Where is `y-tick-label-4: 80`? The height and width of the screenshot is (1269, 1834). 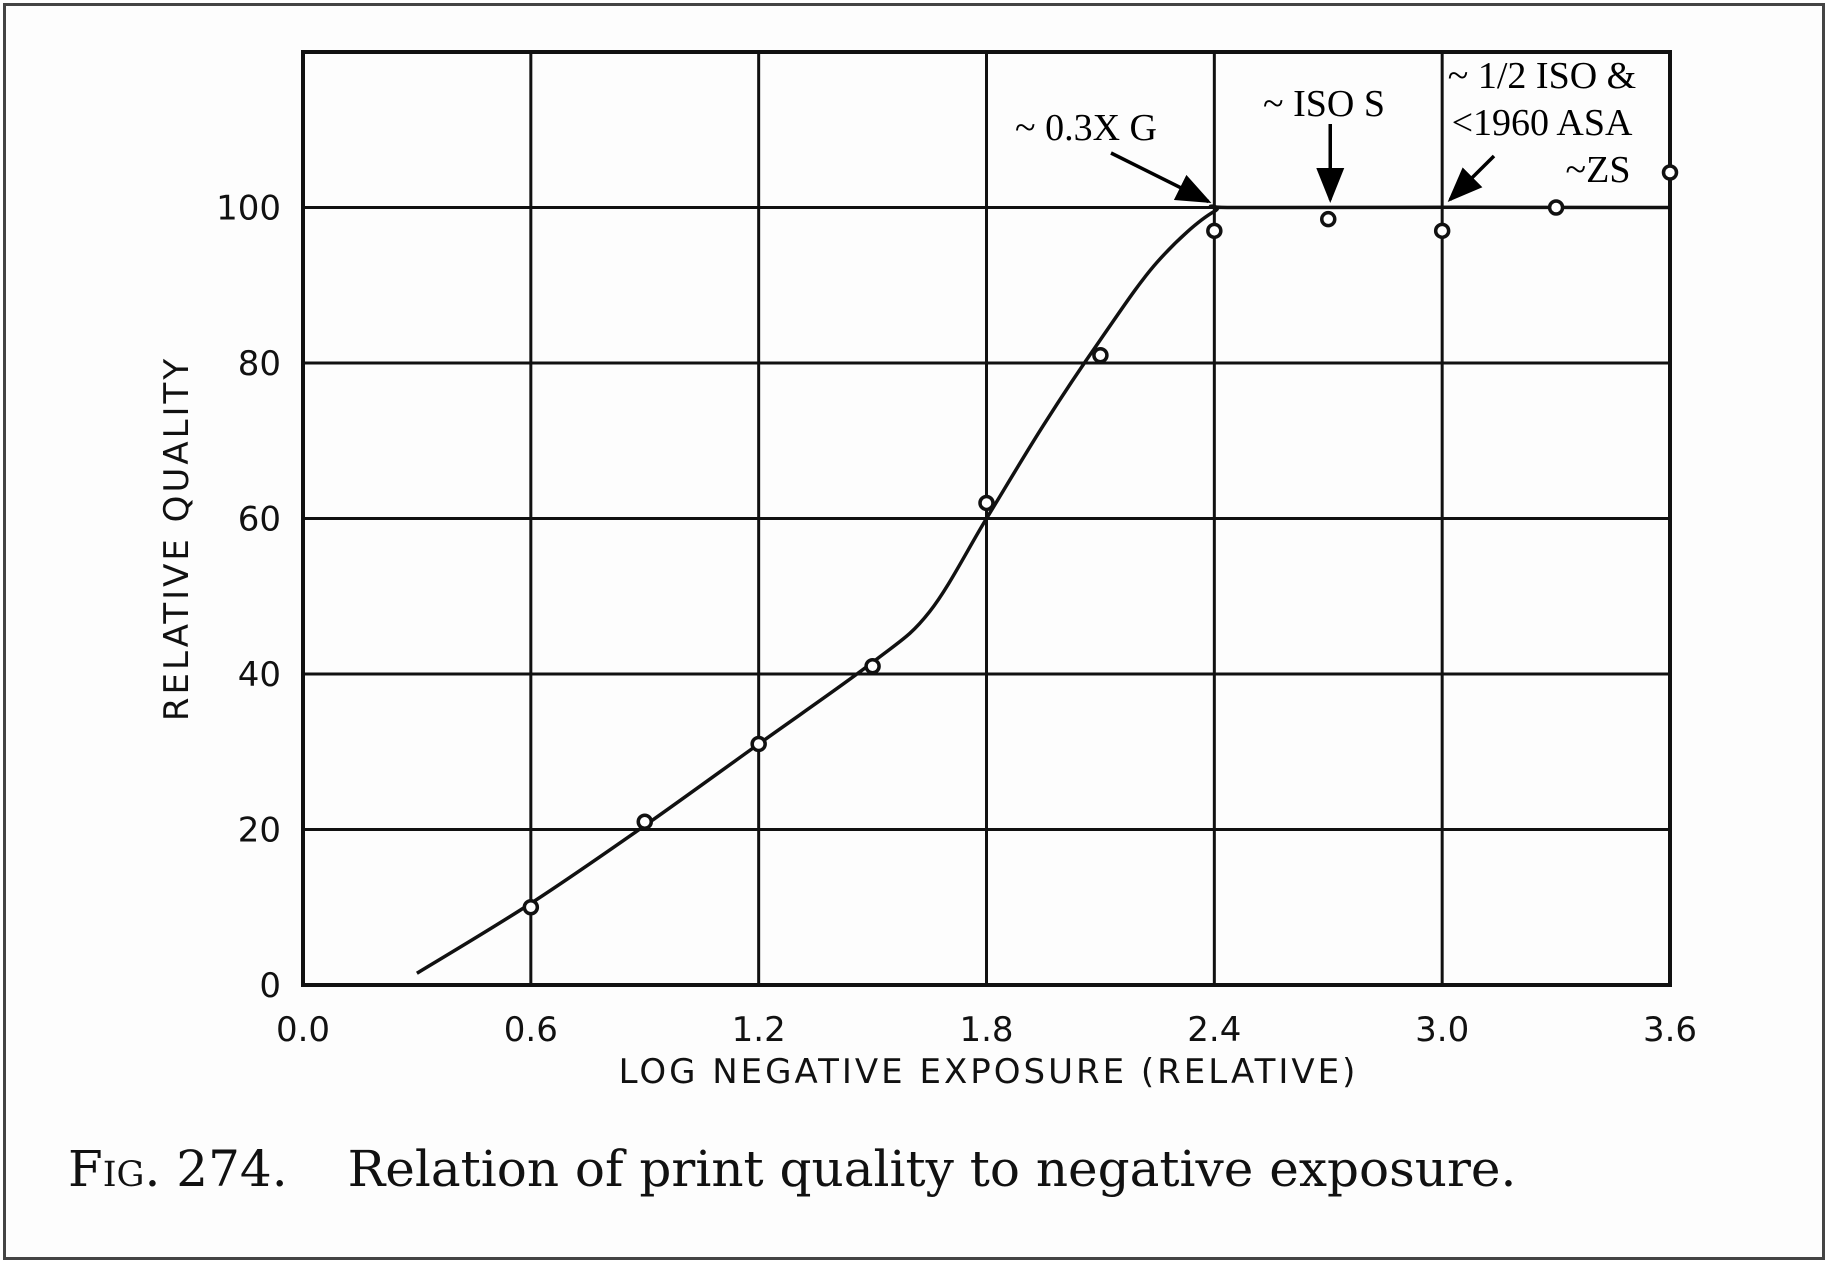 y-tick-label-4: 80 is located at coordinates (259, 364).